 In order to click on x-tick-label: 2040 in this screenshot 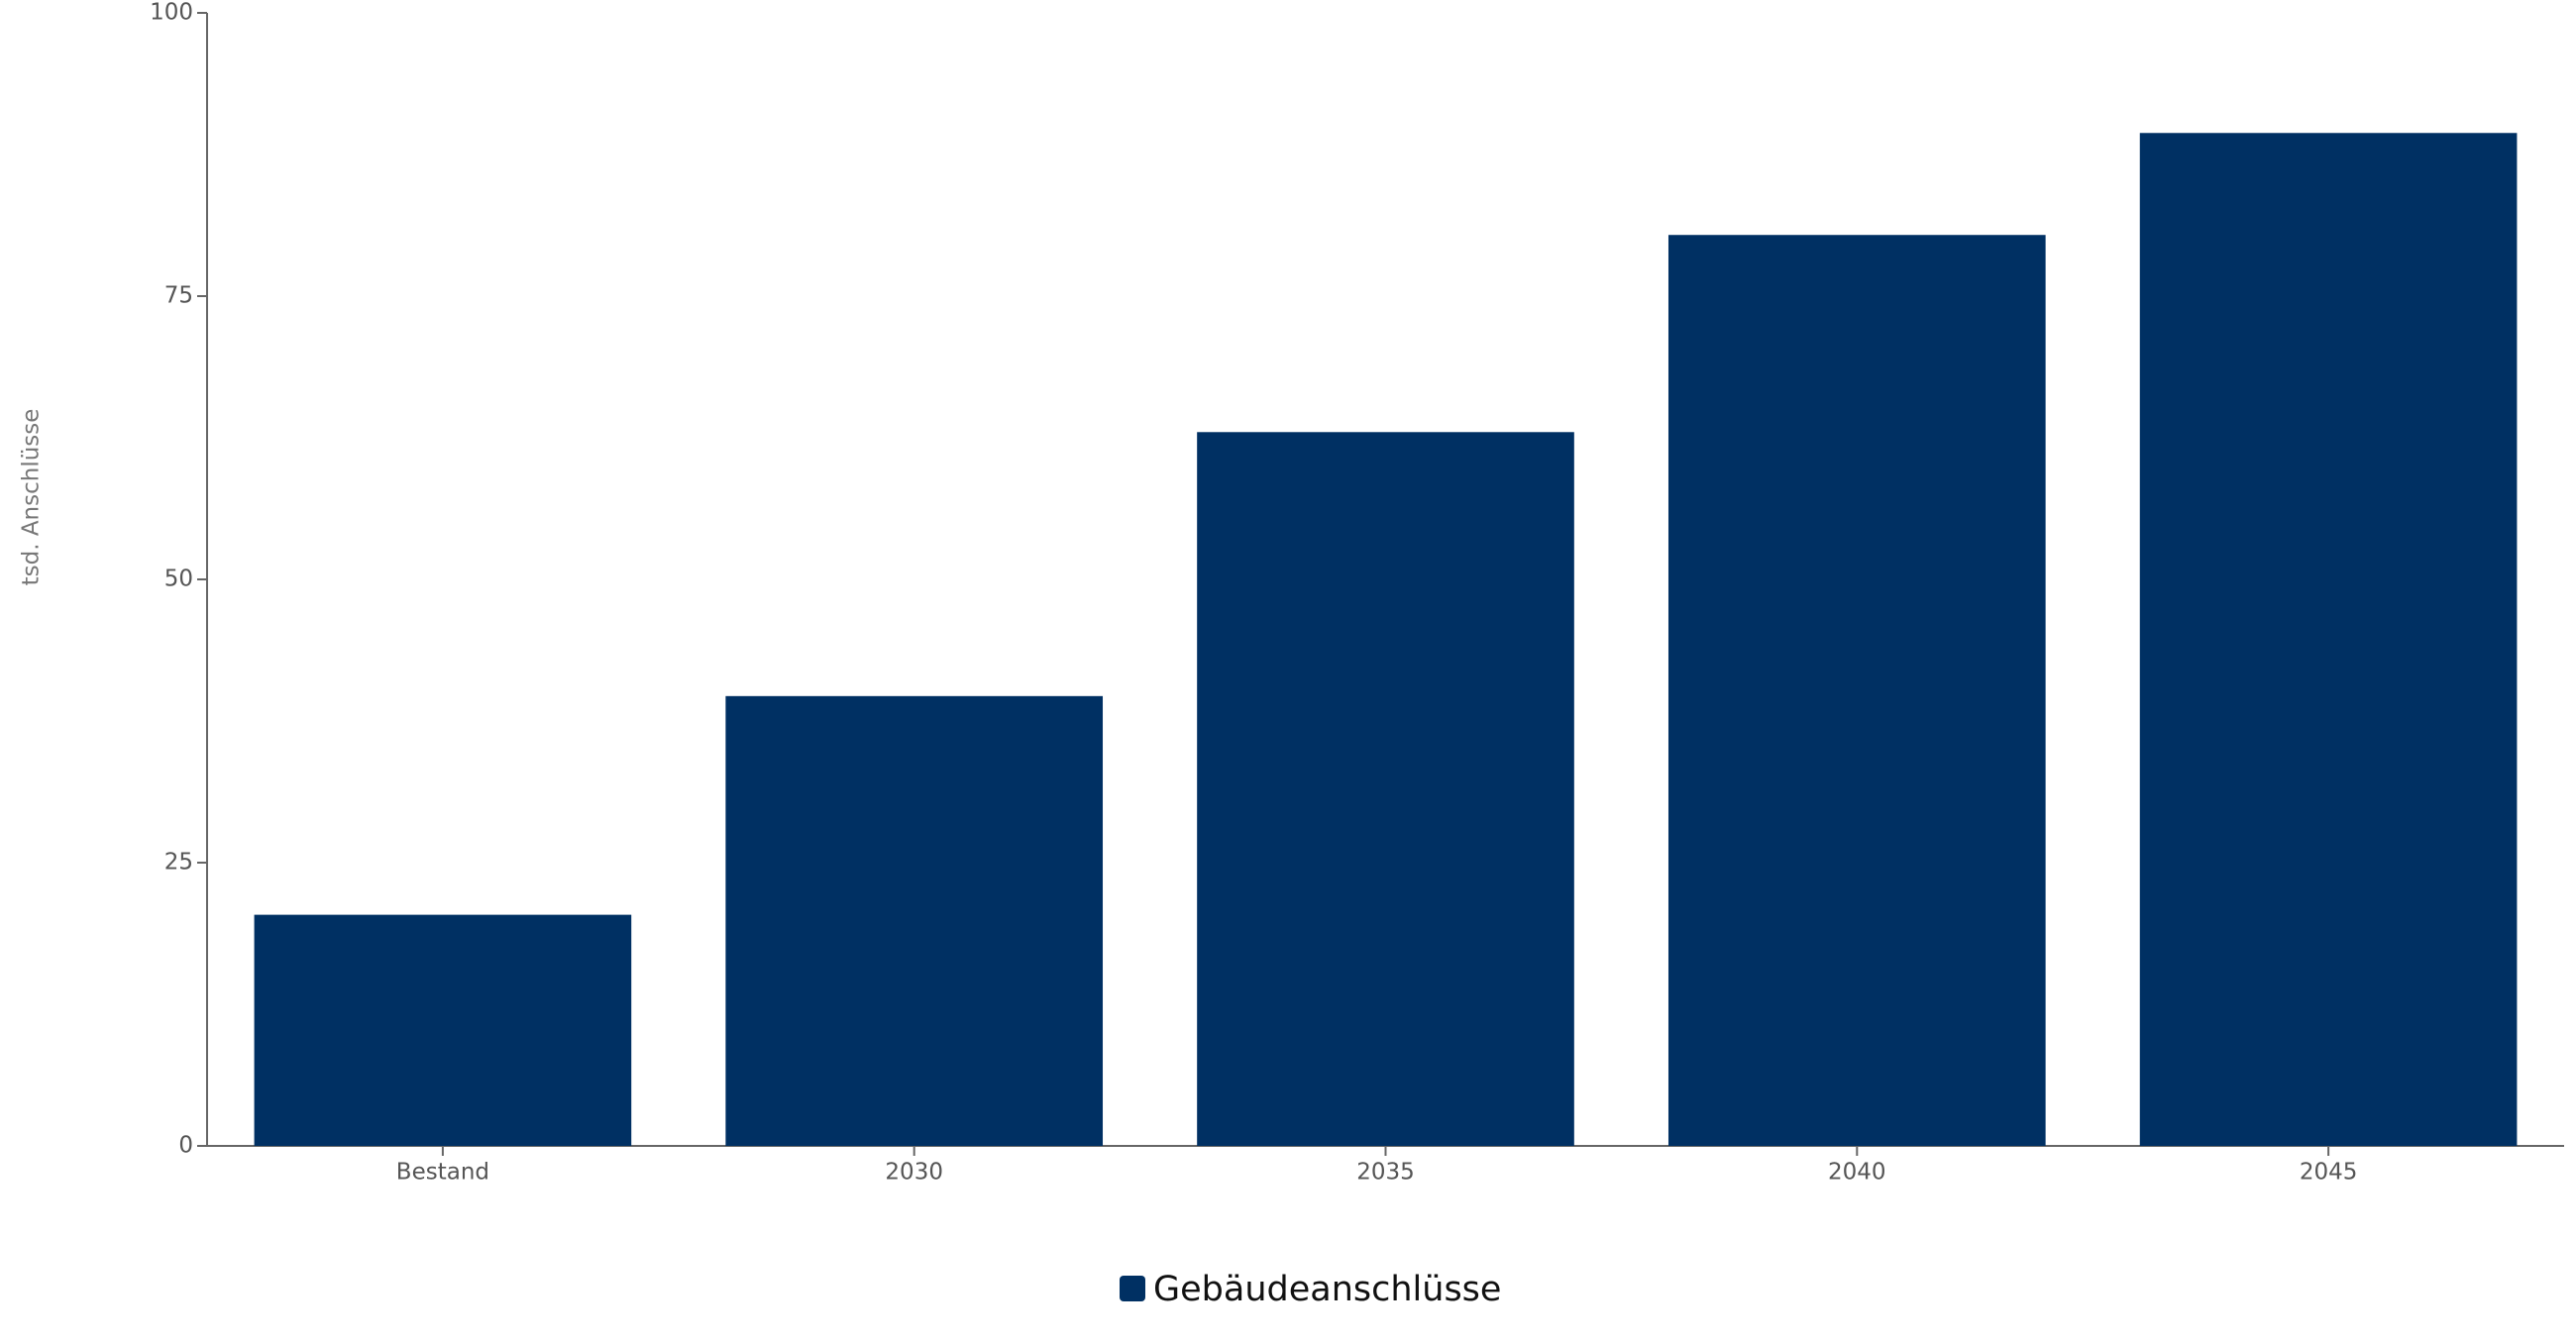, I will do `click(1857, 1173)`.